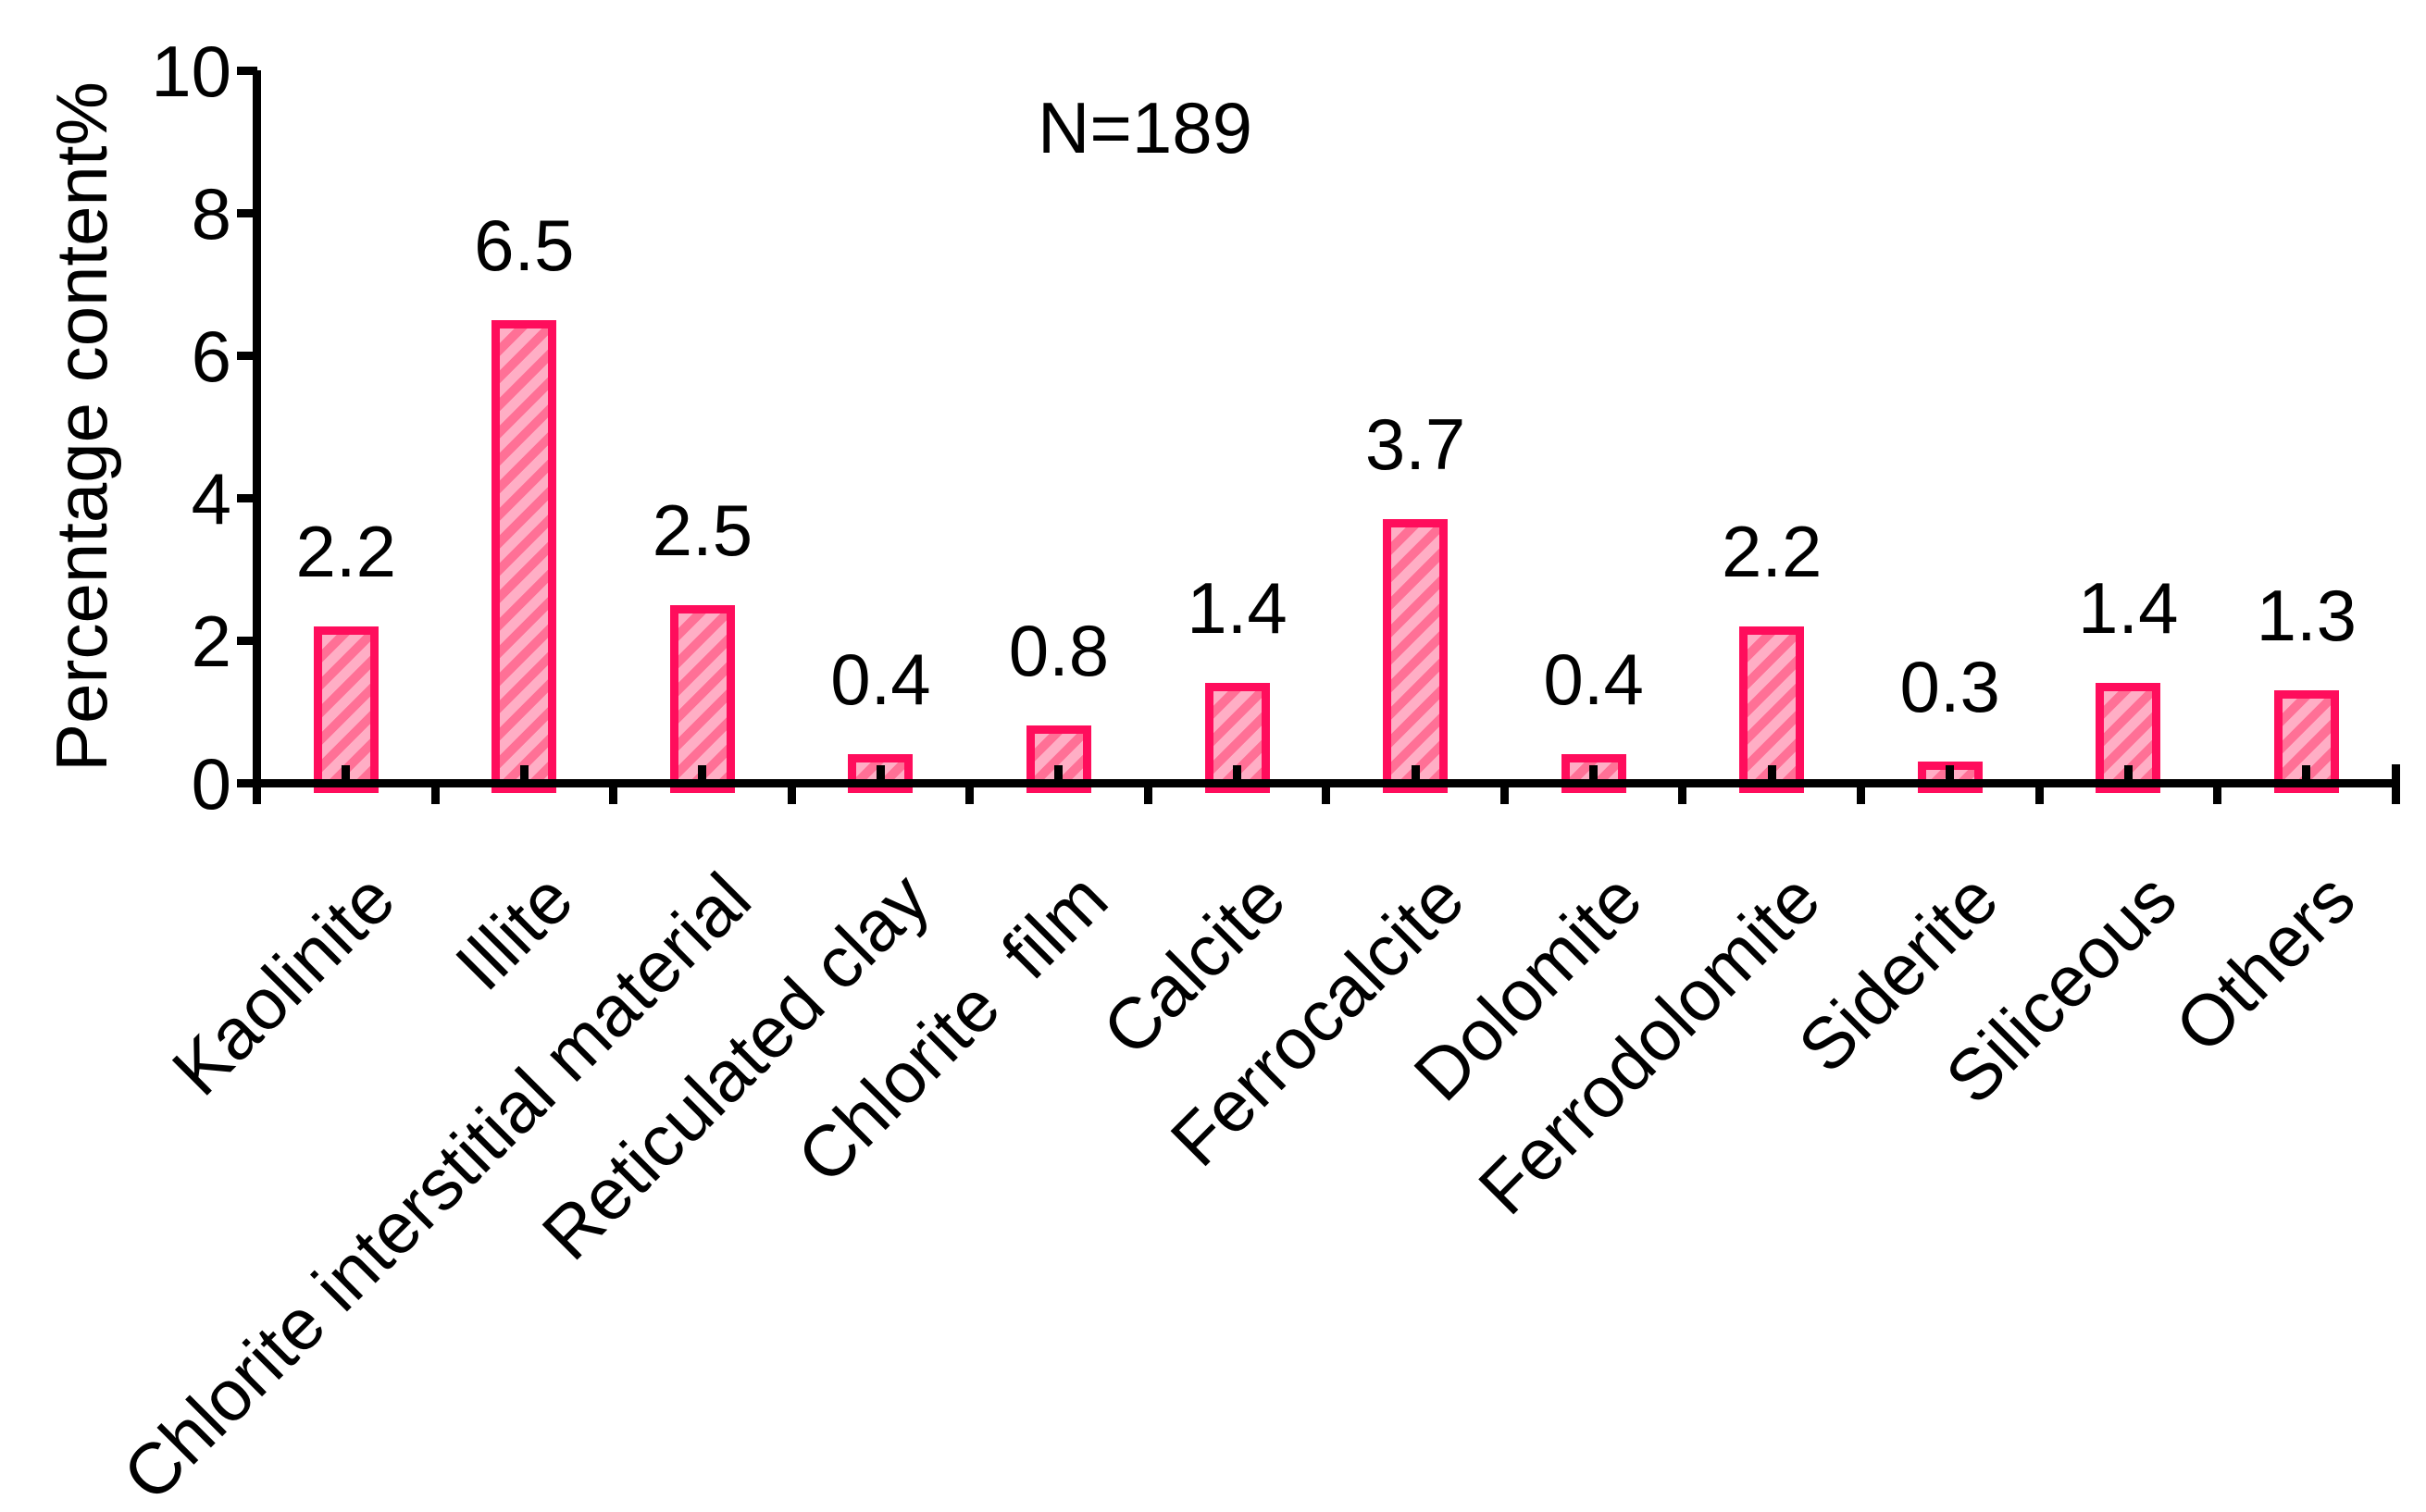  I want to click on bar-ferrodolomite, so click(1772, 709).